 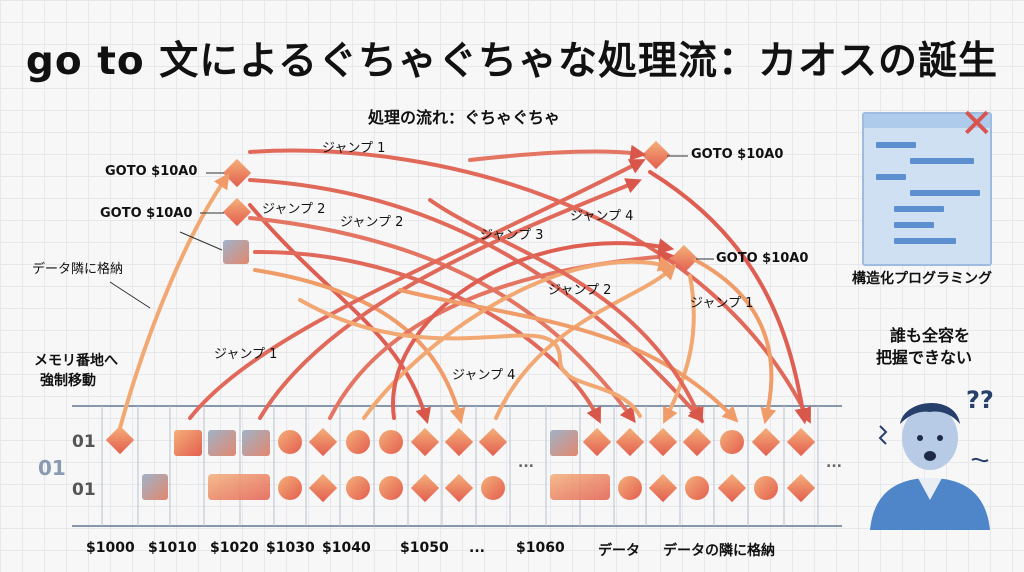 I want to click on confused-line1: 誰も全容を, so click(x=930, y=335).